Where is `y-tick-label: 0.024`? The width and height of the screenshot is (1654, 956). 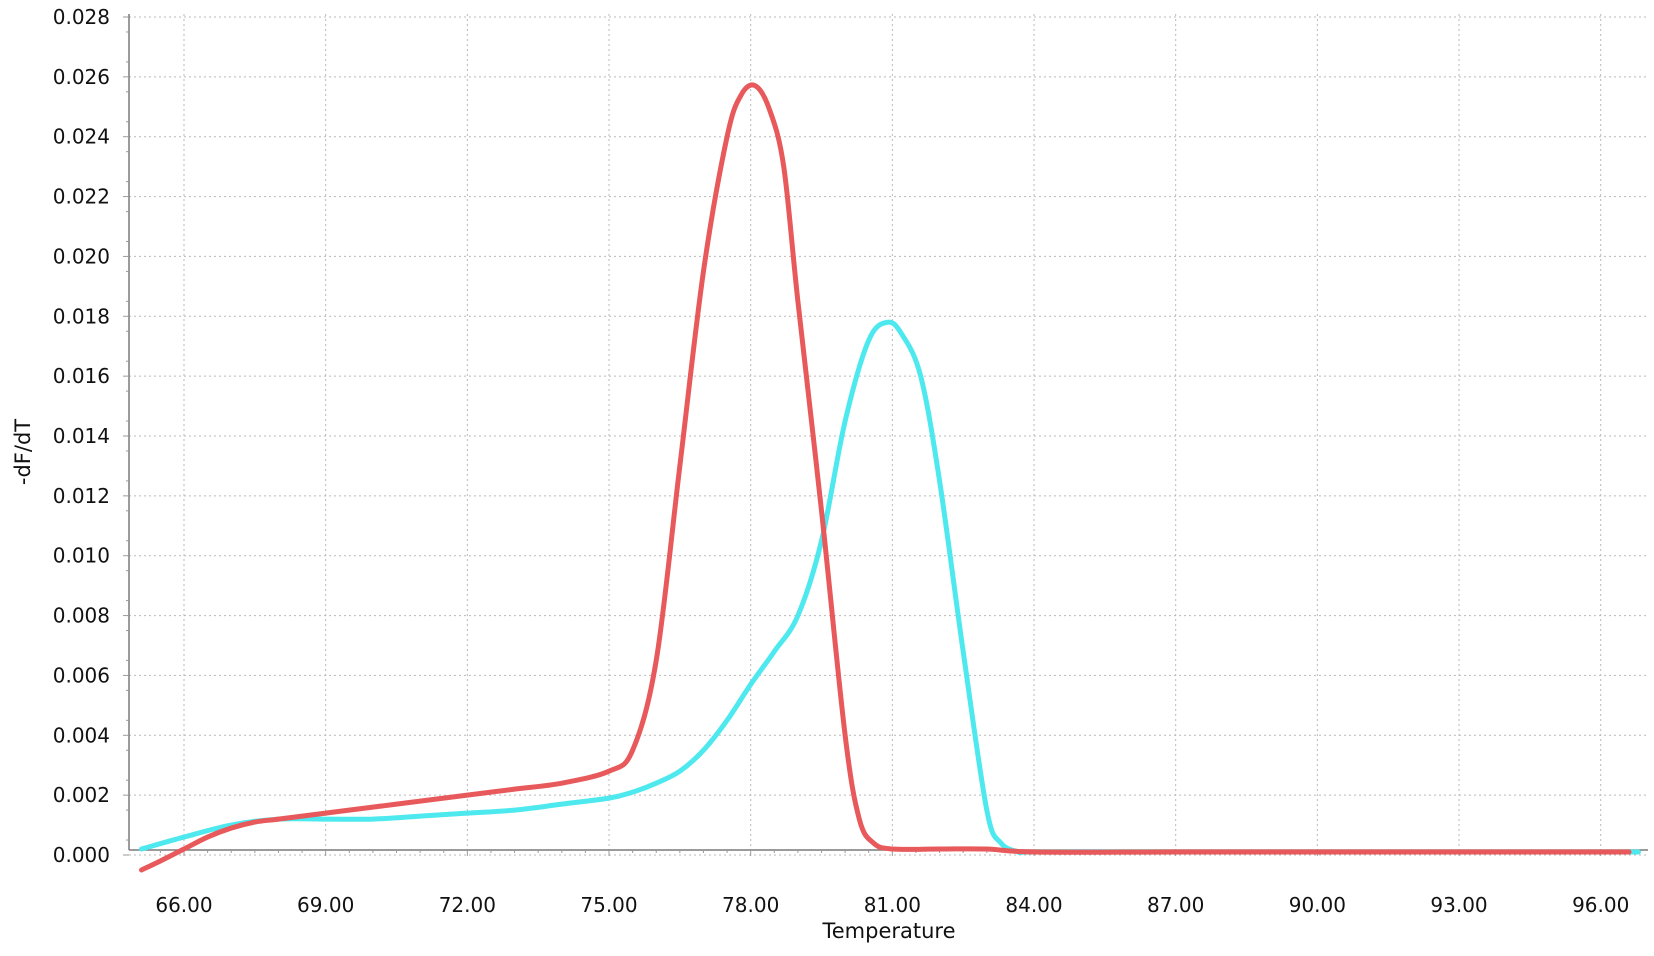 y-tick-label: 0.024 is located at coordinates (81, 137).